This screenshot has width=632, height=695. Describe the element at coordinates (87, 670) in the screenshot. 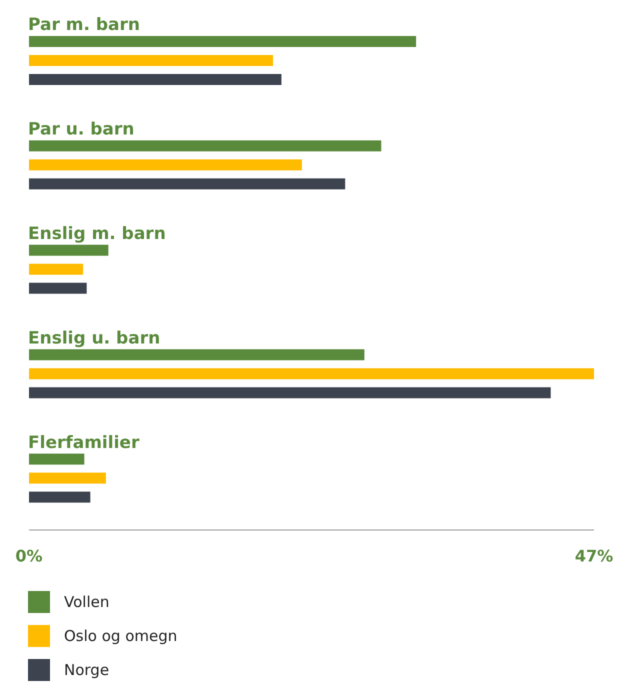

I see `legend-label: Norge` at that location.